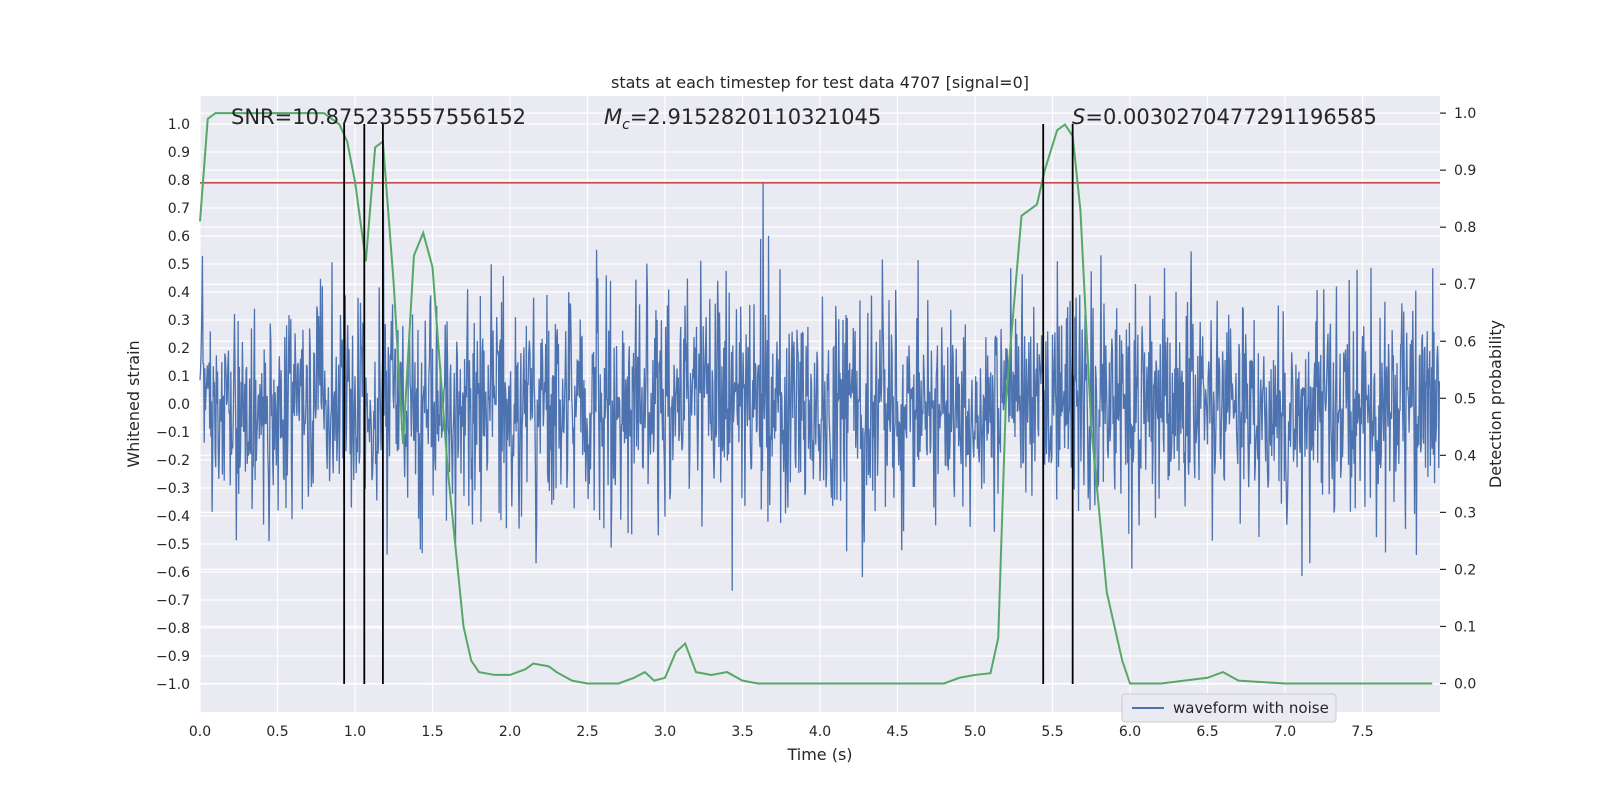  Describe the element at coordinates (819, 754) in the screenshot. I see `x-axis-label: Time (s)` at that location.